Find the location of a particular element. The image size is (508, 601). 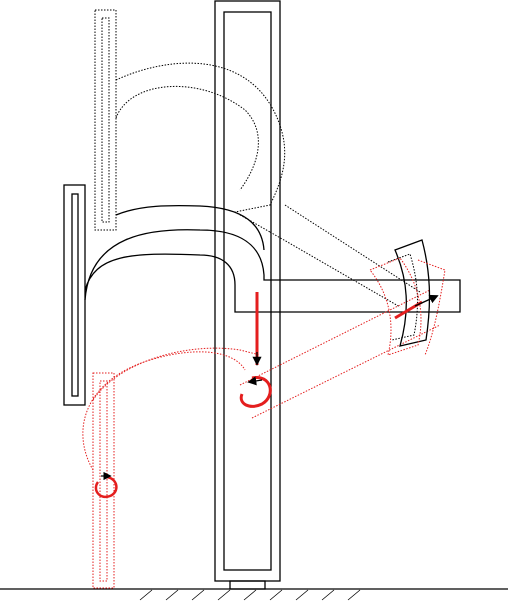

ground-hatch is located at coordinates (250, 595).